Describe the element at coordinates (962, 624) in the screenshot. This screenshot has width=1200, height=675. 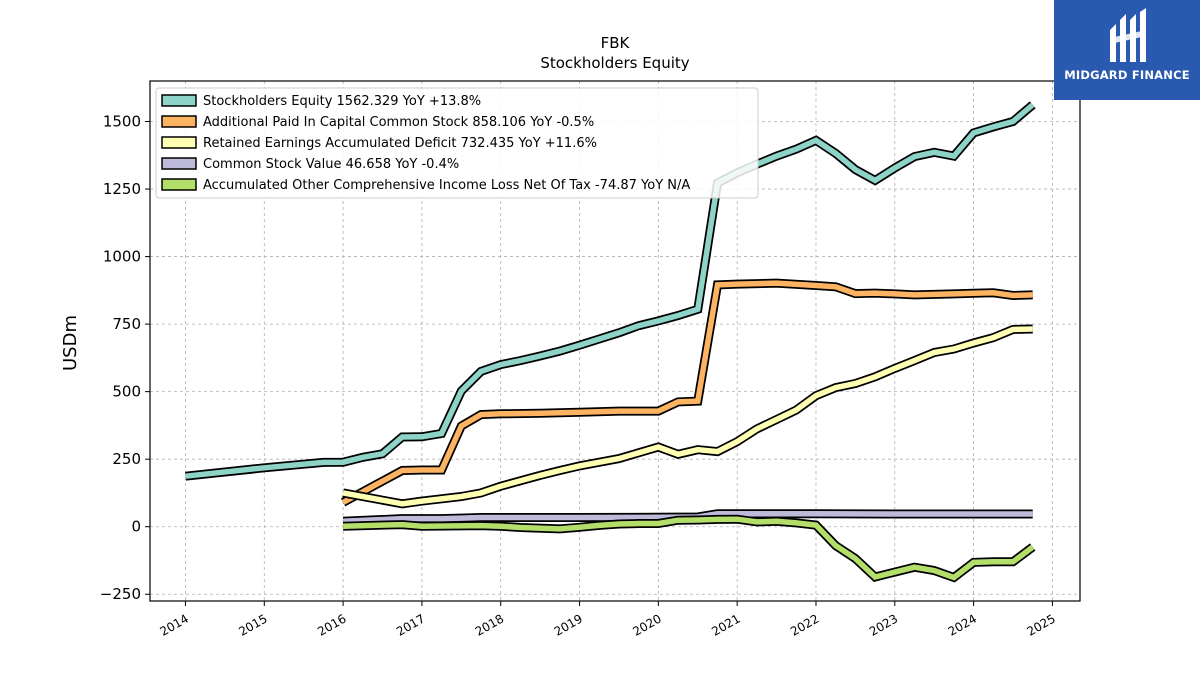
I see `x-tick-label: 2024` at that location.